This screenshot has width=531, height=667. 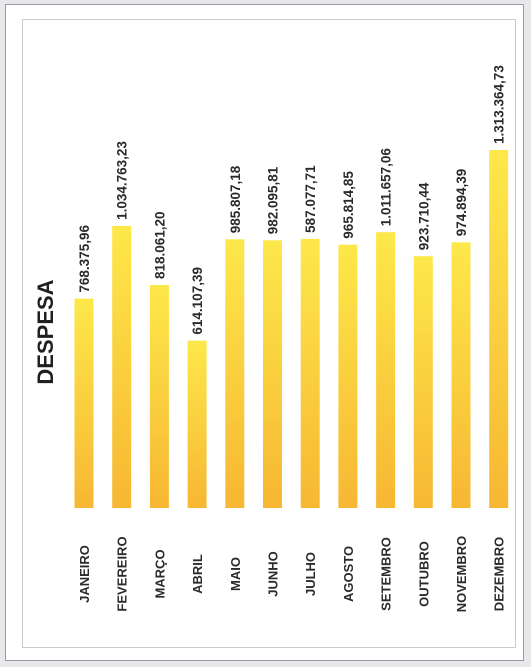 What do you see at coordinates (499, 574) in the screenshot?
I see `category-label-12: DEZEMBRO` at bounding box center [499, 574].